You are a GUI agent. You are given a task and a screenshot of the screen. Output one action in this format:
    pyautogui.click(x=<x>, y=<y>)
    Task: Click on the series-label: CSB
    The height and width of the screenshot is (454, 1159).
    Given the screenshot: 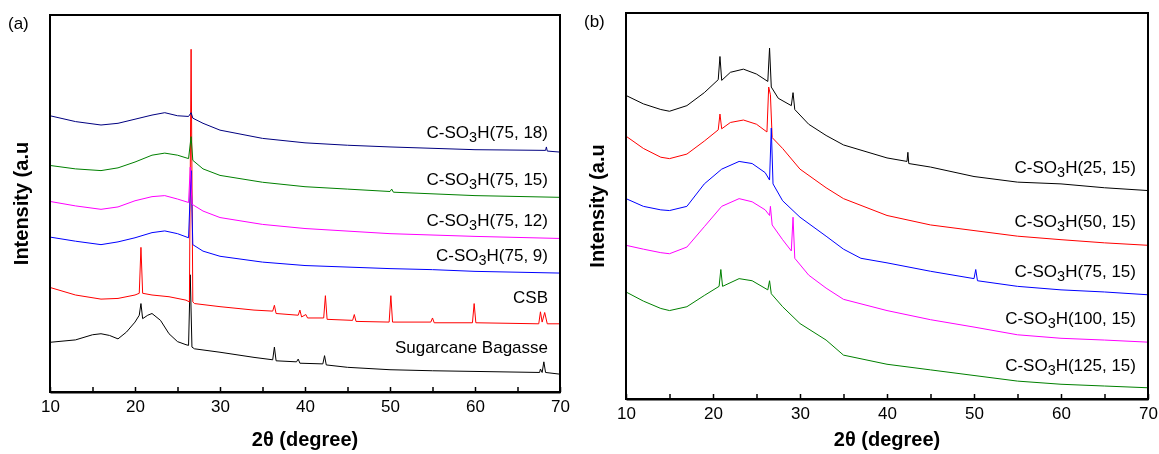 What is the action you would take?
    pyautogui.click(x=530, y=297)
    